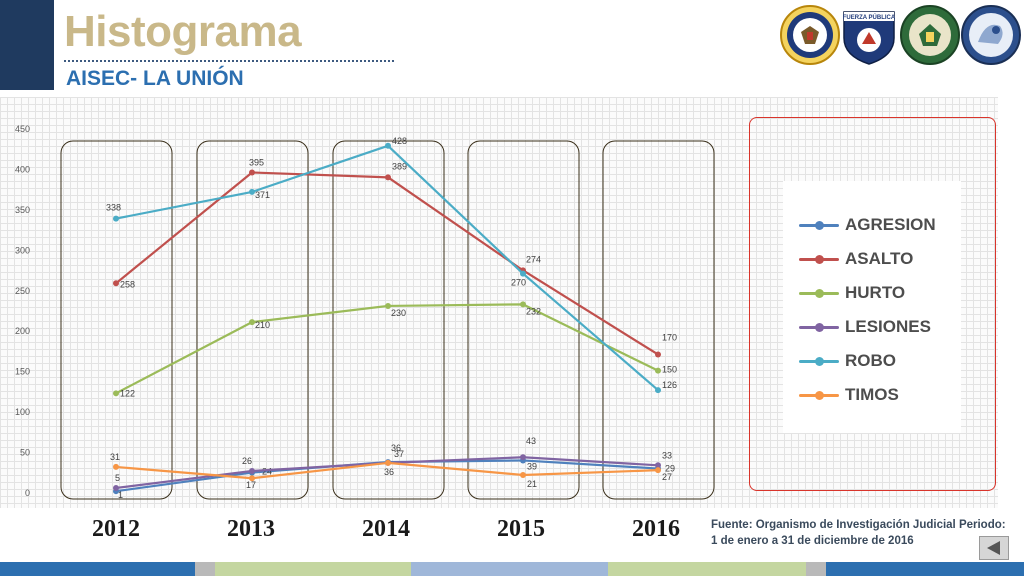 This screenshot has width=1024, height=576. Describe the element at coordinates (890, 224) in the screenshot. I see `legend-label: AGRESION` at that location.